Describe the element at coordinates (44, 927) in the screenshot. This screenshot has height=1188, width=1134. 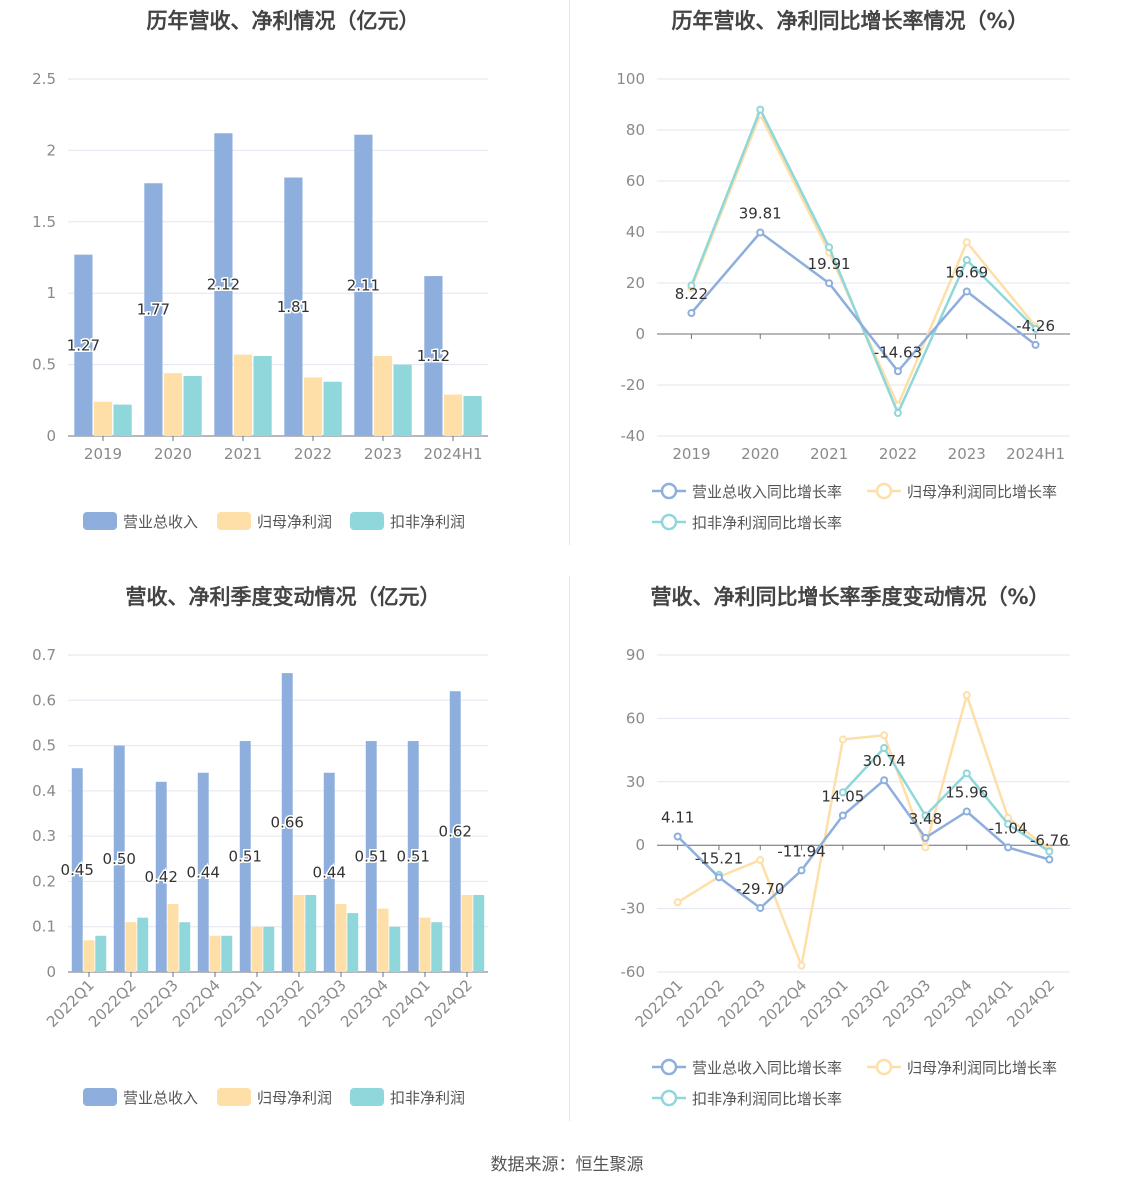
I see `y-tick-label: 0.1` at that location.